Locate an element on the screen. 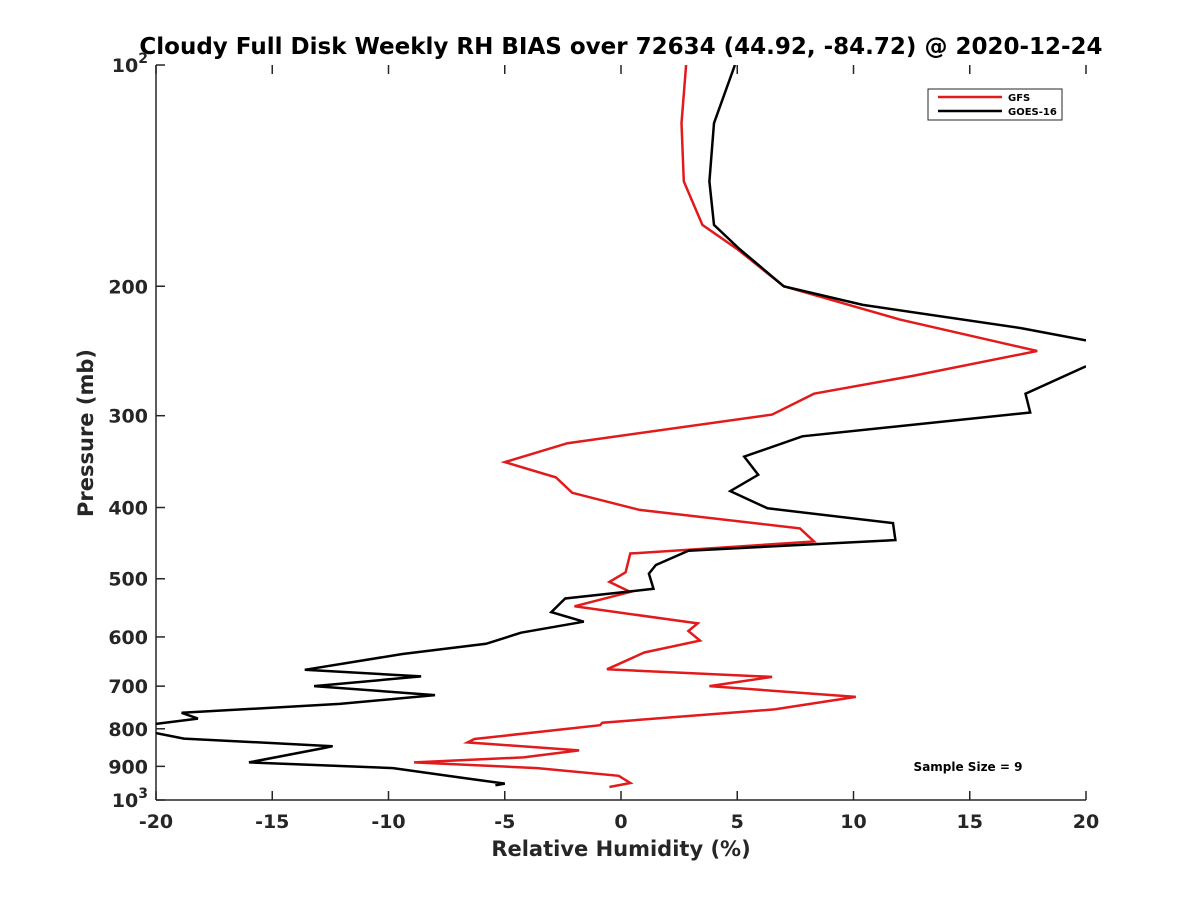  y-tick-label-base: 500 is located at coordinates (128, 580).